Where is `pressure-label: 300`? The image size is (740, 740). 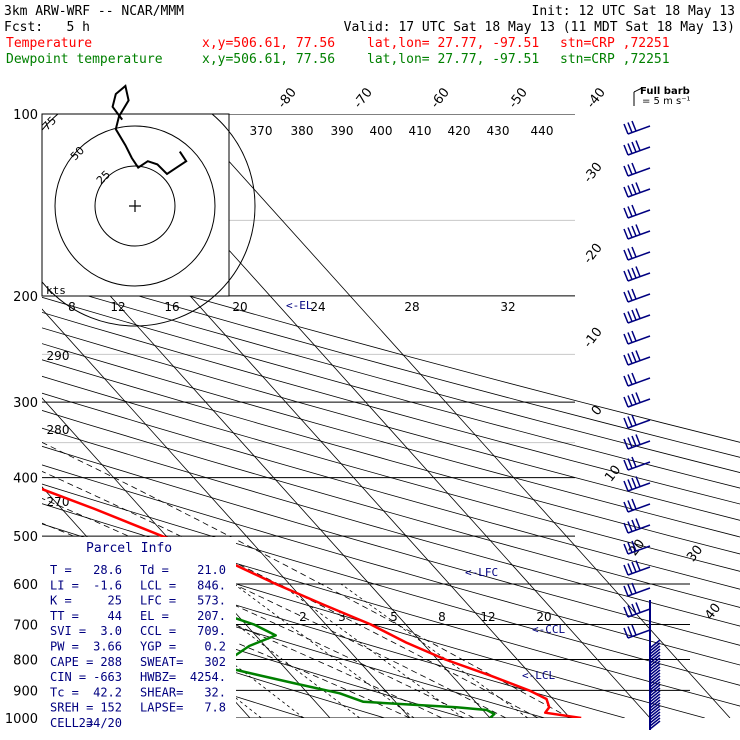
pressure-label: 300 is located at coordinates (25, 403).